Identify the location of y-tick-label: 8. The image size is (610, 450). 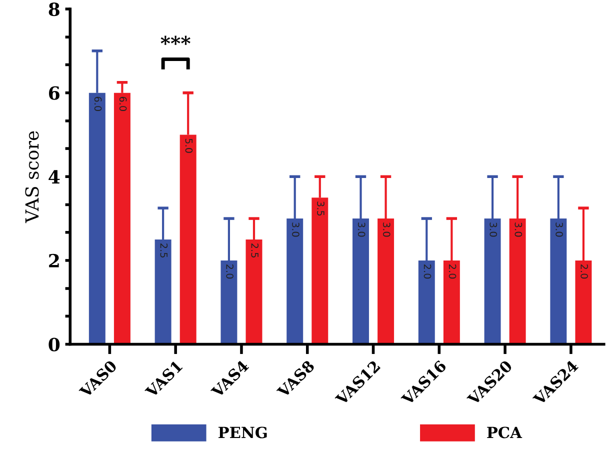
(54, 9).